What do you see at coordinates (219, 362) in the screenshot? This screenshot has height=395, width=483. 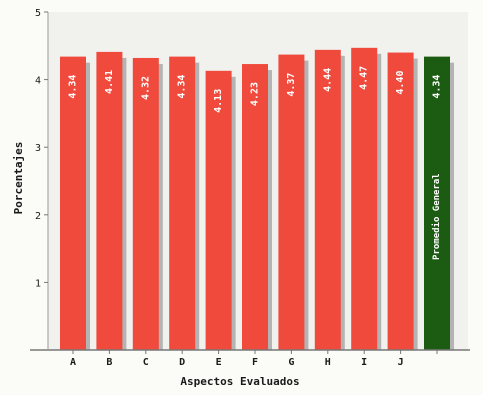 I see `x-tick-label: E` at bounding box center [219, 362].